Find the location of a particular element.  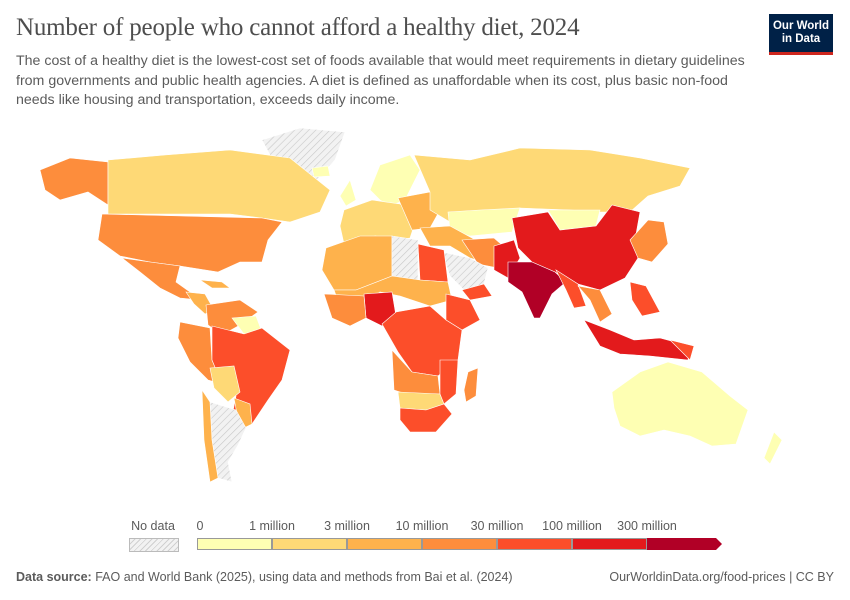

country-central-africa is located at coordinates (422, 341).